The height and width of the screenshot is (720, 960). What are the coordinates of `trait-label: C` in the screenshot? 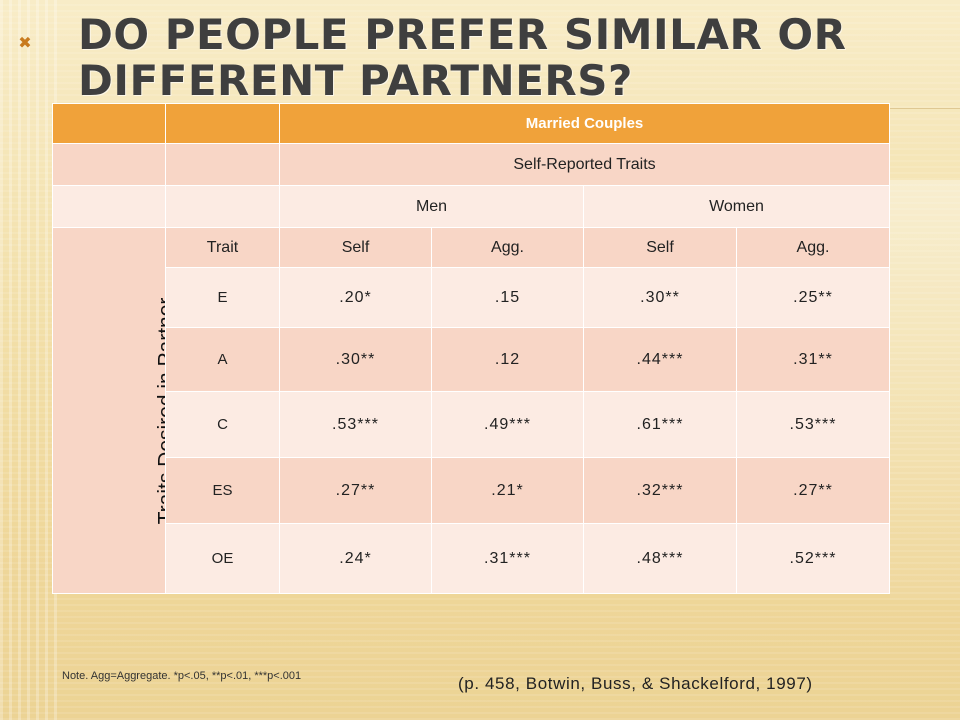 It's located at (222, 424).